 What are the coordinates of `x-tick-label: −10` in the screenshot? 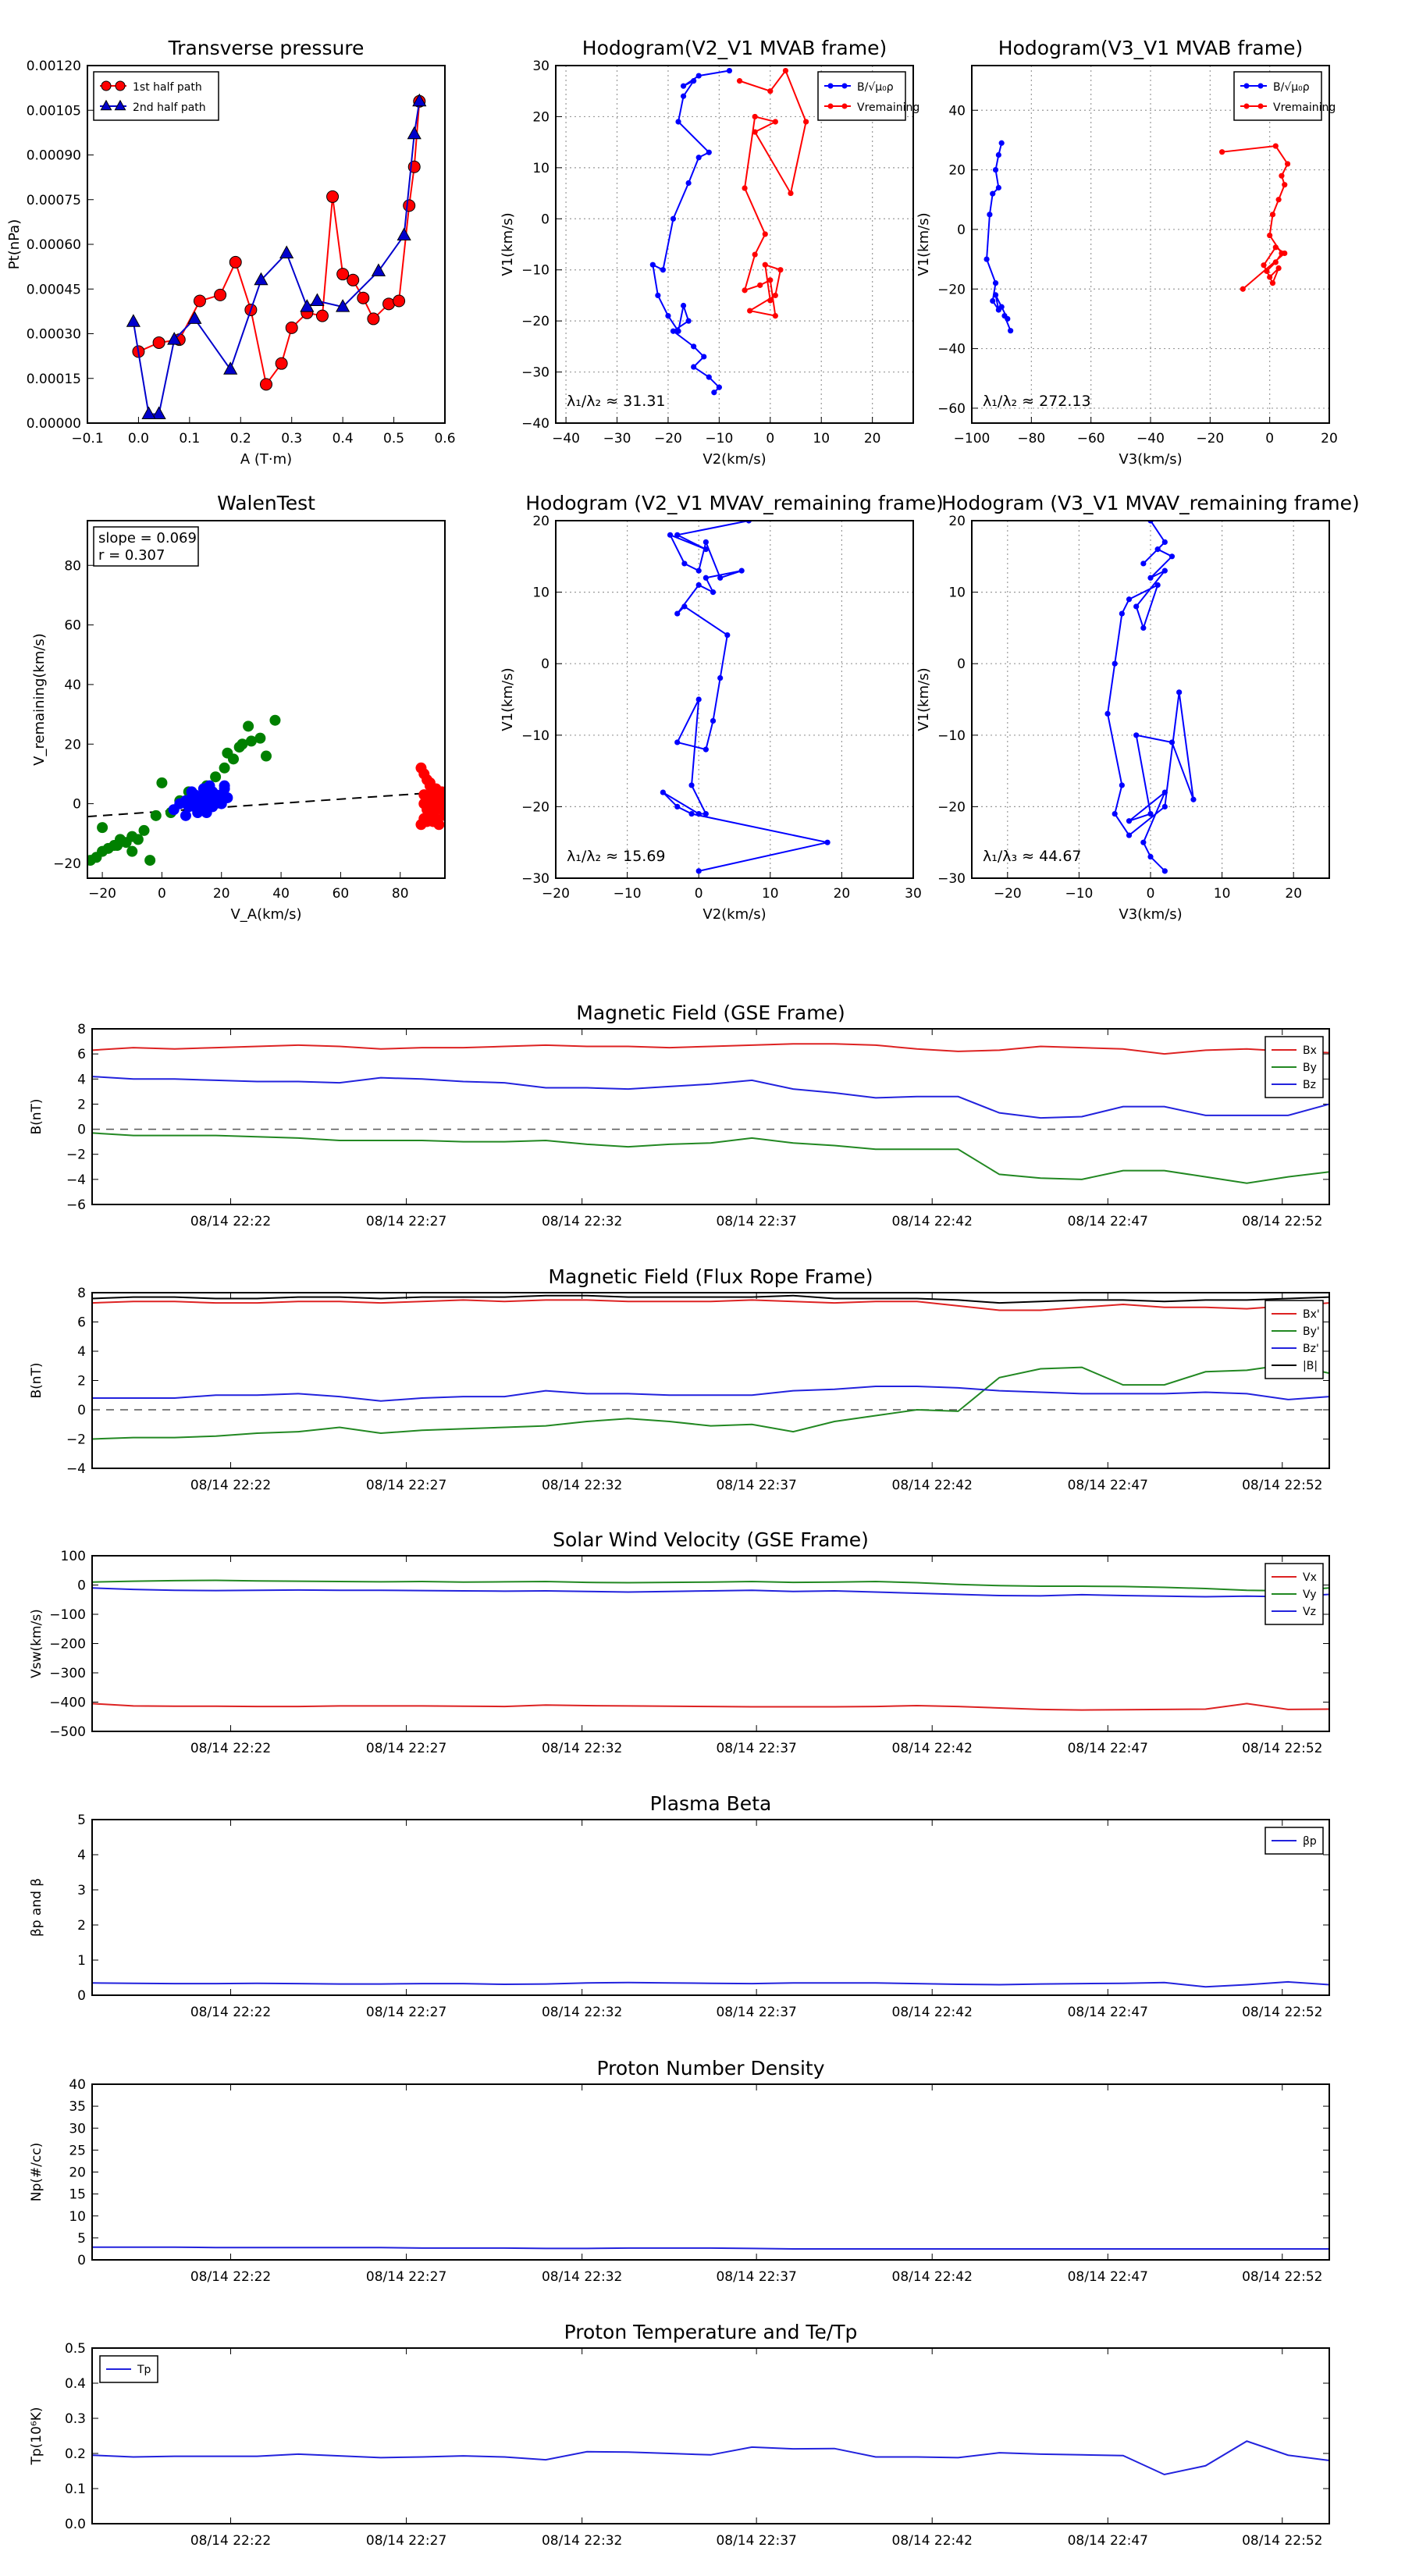 It's located at (628, 894).